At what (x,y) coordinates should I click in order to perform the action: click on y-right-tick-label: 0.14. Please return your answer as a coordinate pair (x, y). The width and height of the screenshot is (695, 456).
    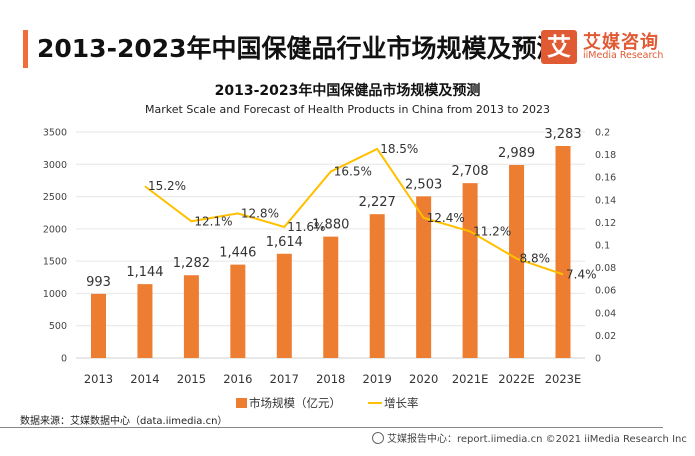
    Looking at the image, I should click on (605, 200).